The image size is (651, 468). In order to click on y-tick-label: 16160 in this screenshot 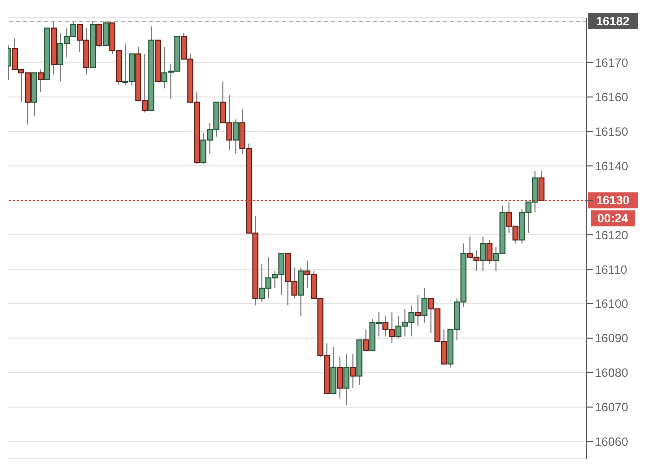, I will do `click(612, 97)`.